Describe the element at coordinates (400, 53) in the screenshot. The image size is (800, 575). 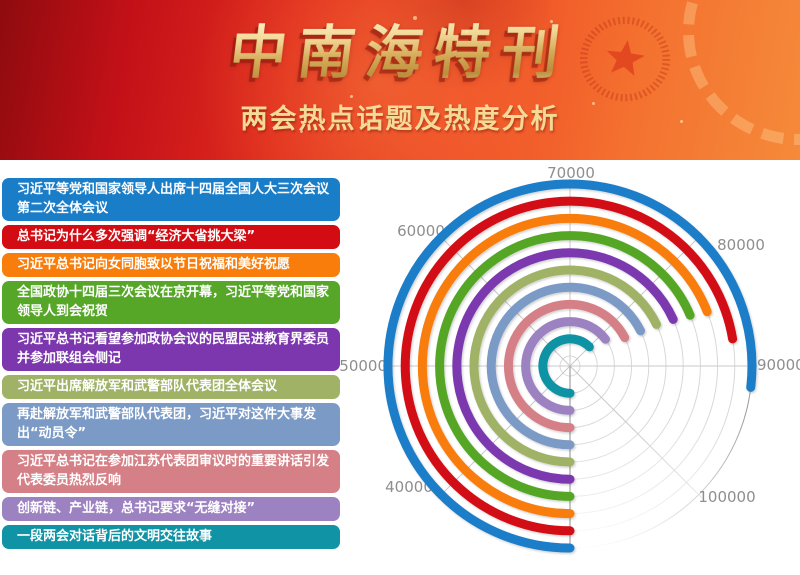
I see `main-title: 中南海特刊` at that location.